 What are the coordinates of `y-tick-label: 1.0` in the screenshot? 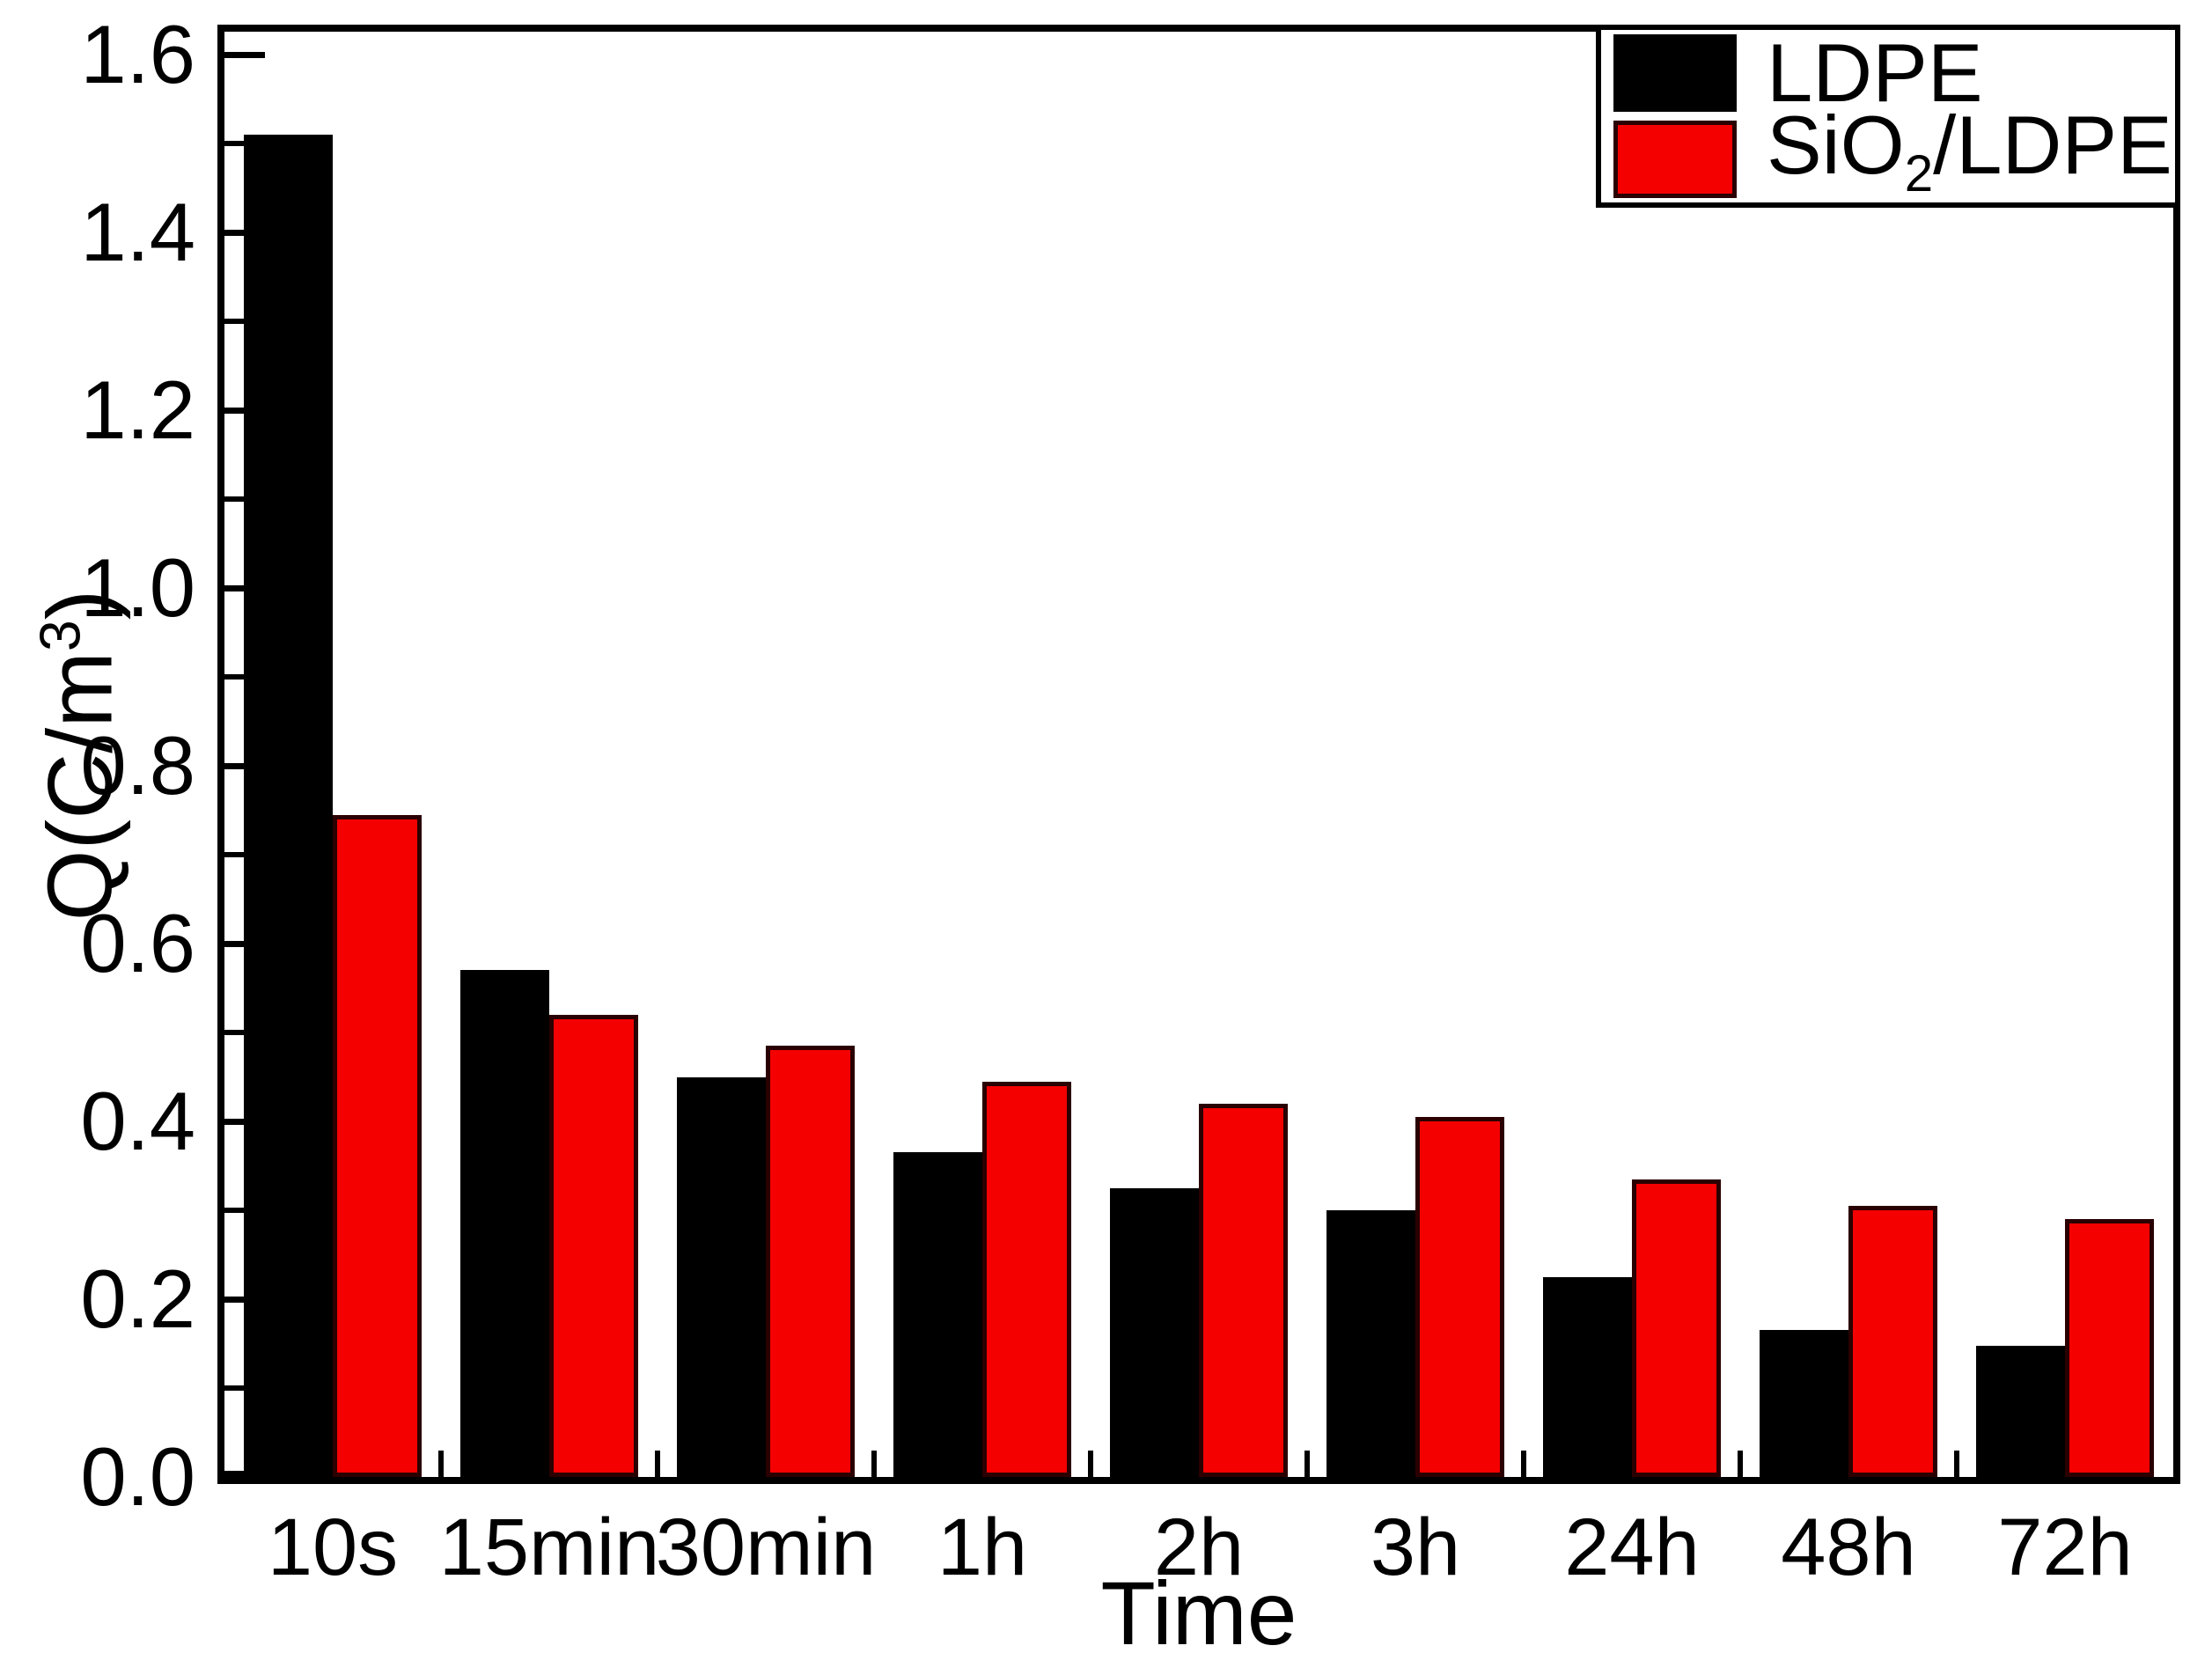 It's located at (138, 588).